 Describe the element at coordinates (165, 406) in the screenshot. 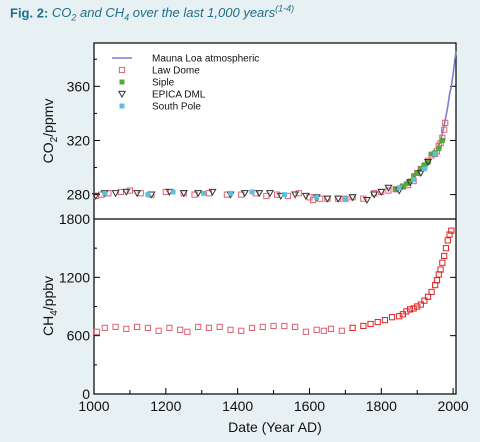

I see `x-tick-label: 1200` at that location.